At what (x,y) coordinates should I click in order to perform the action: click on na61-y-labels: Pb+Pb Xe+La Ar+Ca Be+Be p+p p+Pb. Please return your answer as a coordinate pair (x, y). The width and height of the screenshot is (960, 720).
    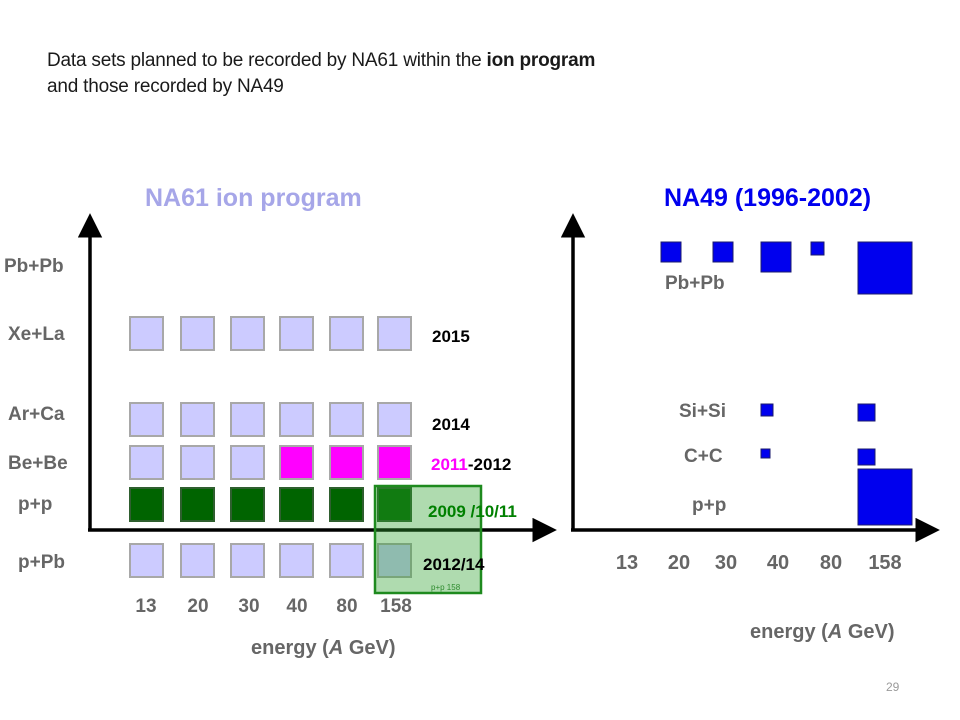
    Looking at the image, I should click on (36, 414).